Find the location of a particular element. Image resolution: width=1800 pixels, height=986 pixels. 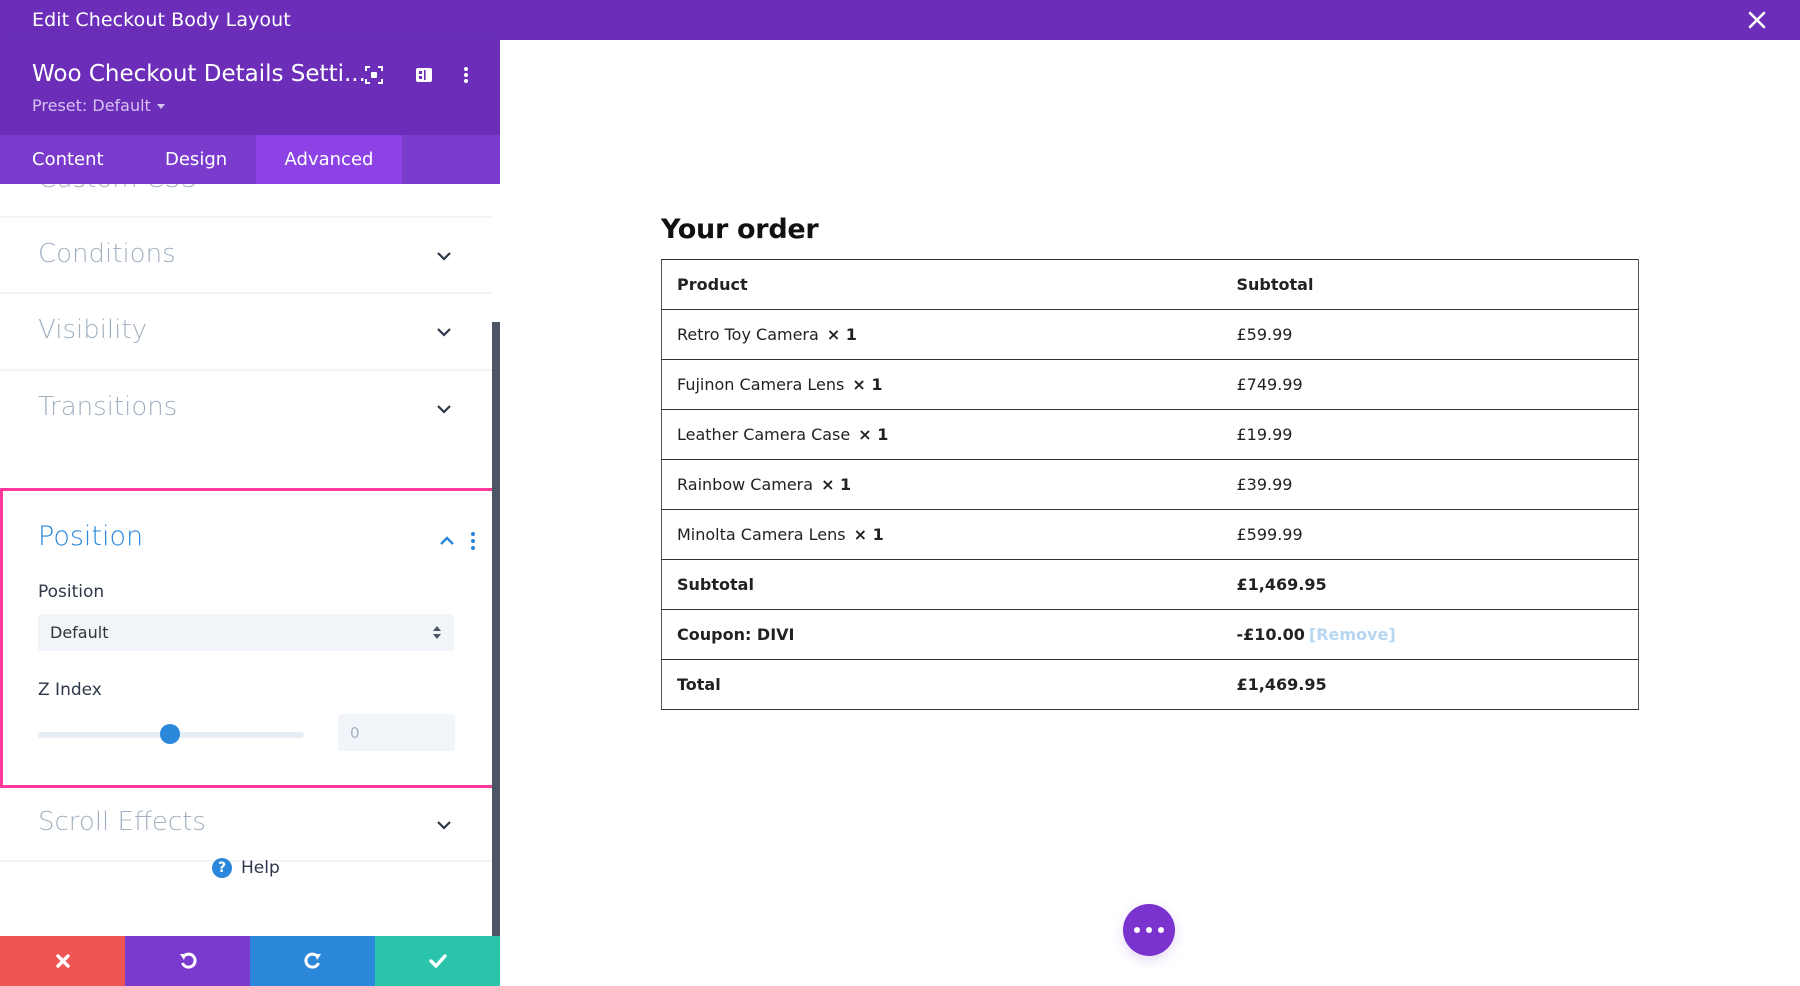

price-cell: £59.99 is located at coordinates (1430, 334).